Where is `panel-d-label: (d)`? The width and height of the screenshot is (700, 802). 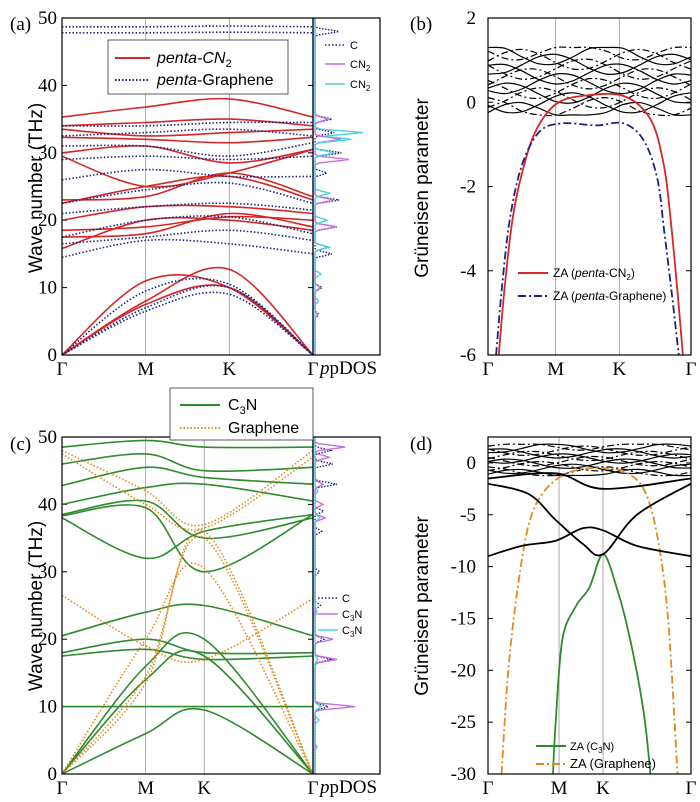 panel-d-label: (d) is located at coordinates (421, 444).